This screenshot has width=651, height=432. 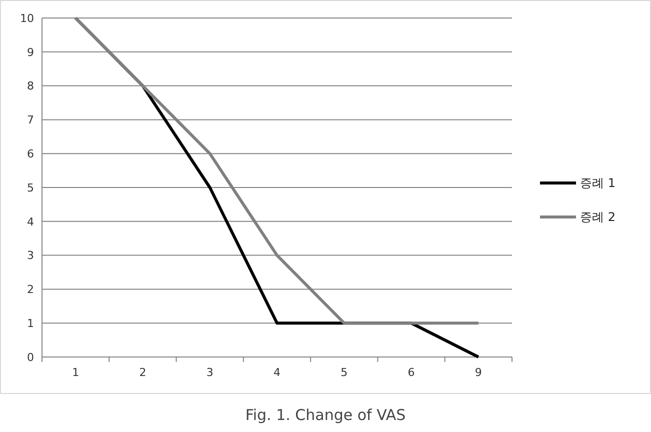 I want to click on y-tick-label: 6, so click(x=30, y=153).